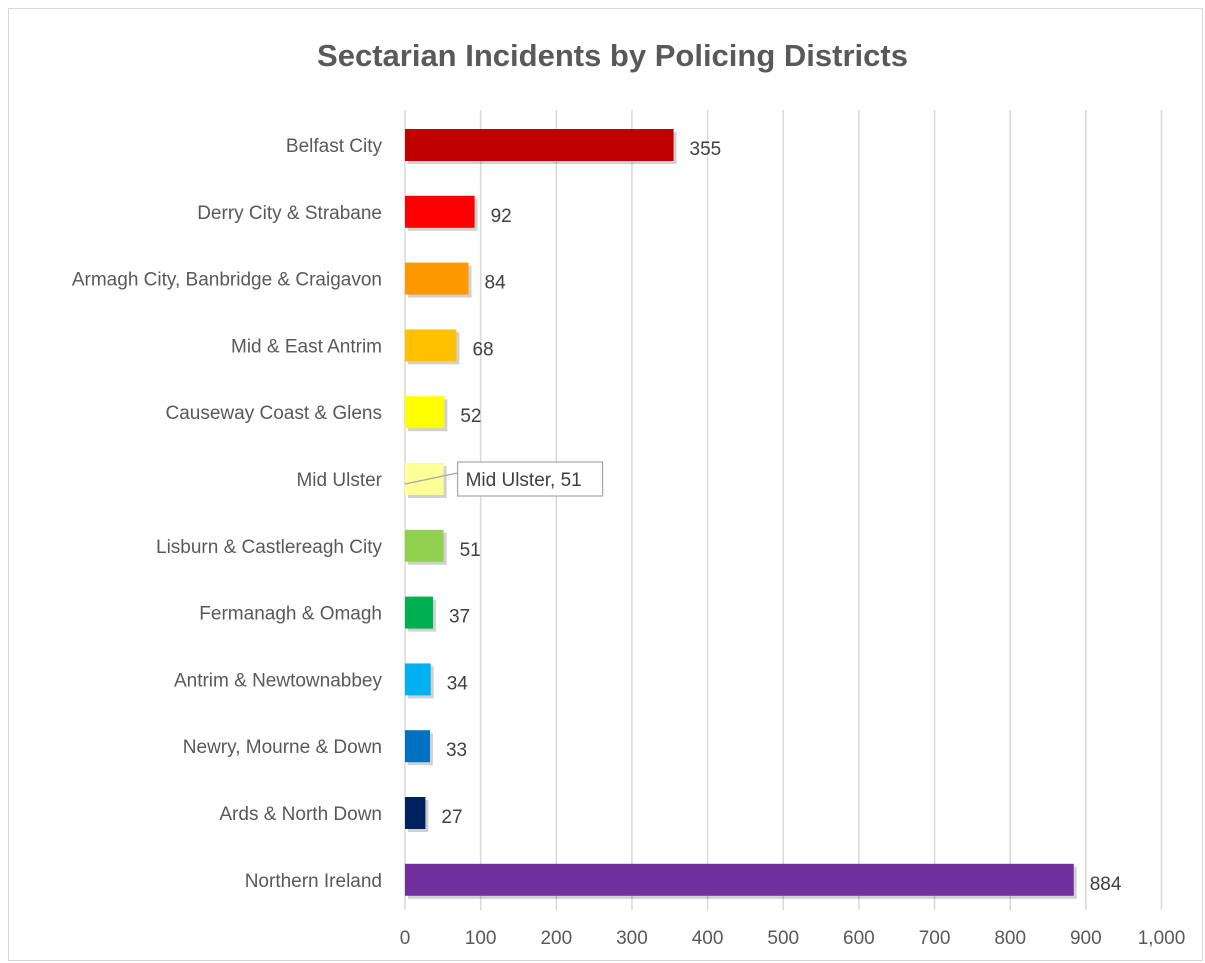 This screenshot has width=1205, height=963. What do you see at coordinates (339, 480) in the screenshot?
I see `category-label: Mid Ulster` at bounding box center [339, 480].